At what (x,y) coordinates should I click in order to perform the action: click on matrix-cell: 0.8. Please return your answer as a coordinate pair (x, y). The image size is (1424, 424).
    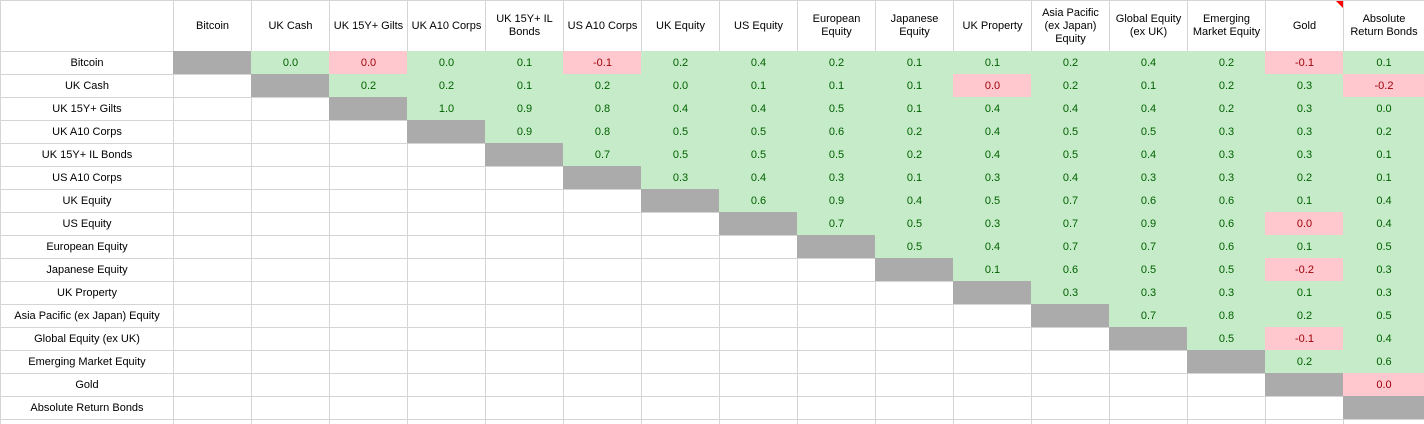
    Looking at the image, I should click on (602, 108).